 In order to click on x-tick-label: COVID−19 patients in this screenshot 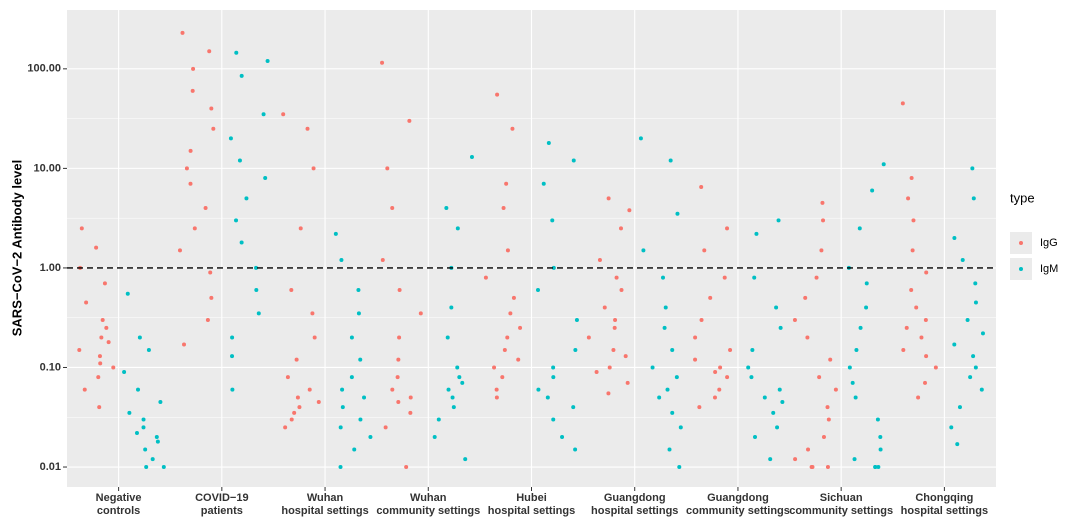, I will do `click(222, 504)`.